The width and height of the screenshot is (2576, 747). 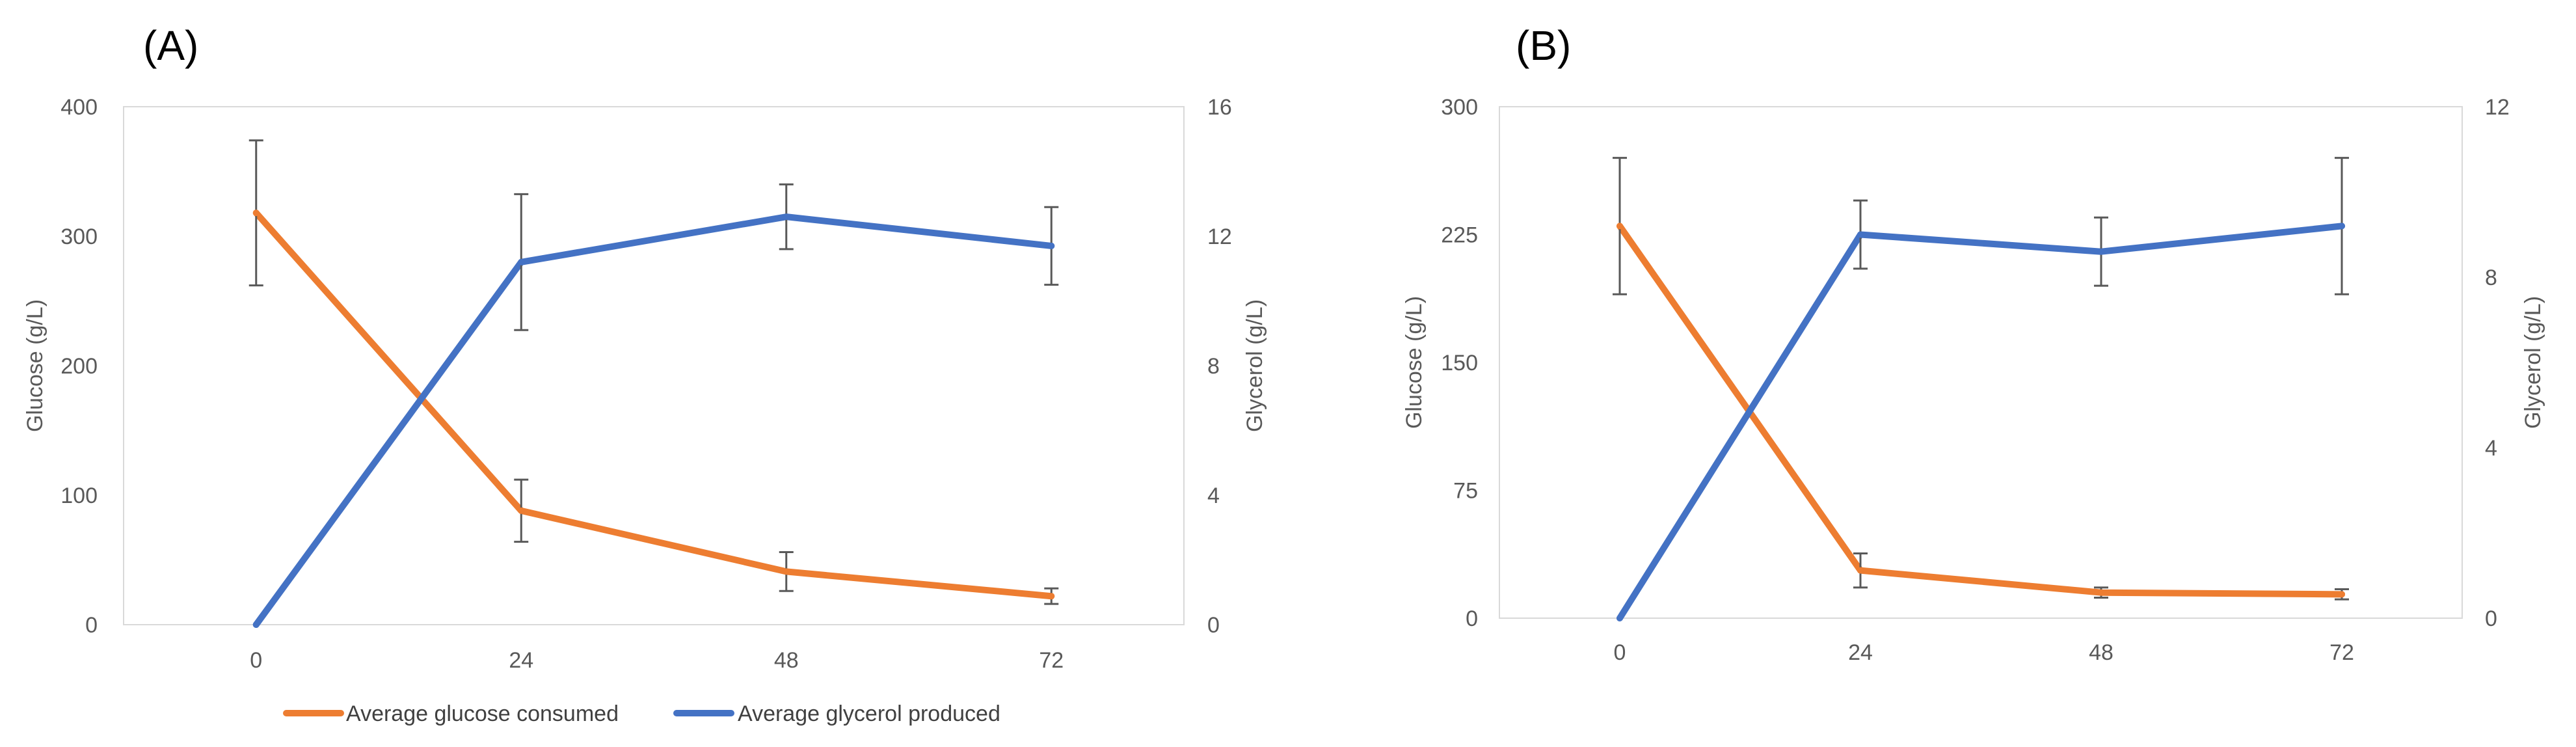 I want to click on y-tick-label: 75, so click(x=1465, y=491).